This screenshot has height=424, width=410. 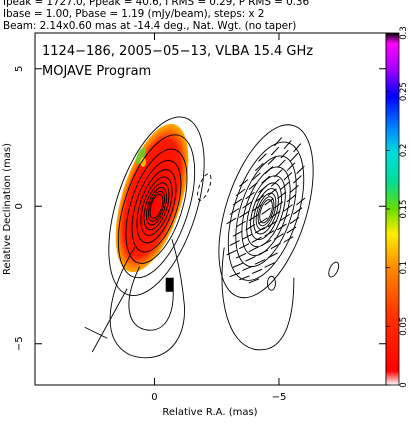 What do you see at coordinates (19, 69) in the screenshot?
I see `y-tick-label: 5` at bounding box center [19, 69].